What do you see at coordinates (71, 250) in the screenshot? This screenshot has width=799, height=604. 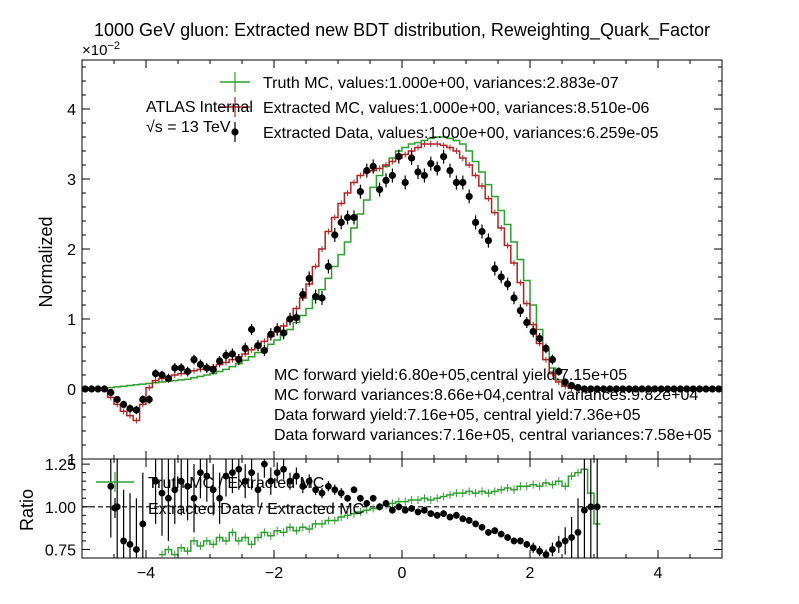 I see `y-tick-label-main: 2` at bounding box center [71, 250].